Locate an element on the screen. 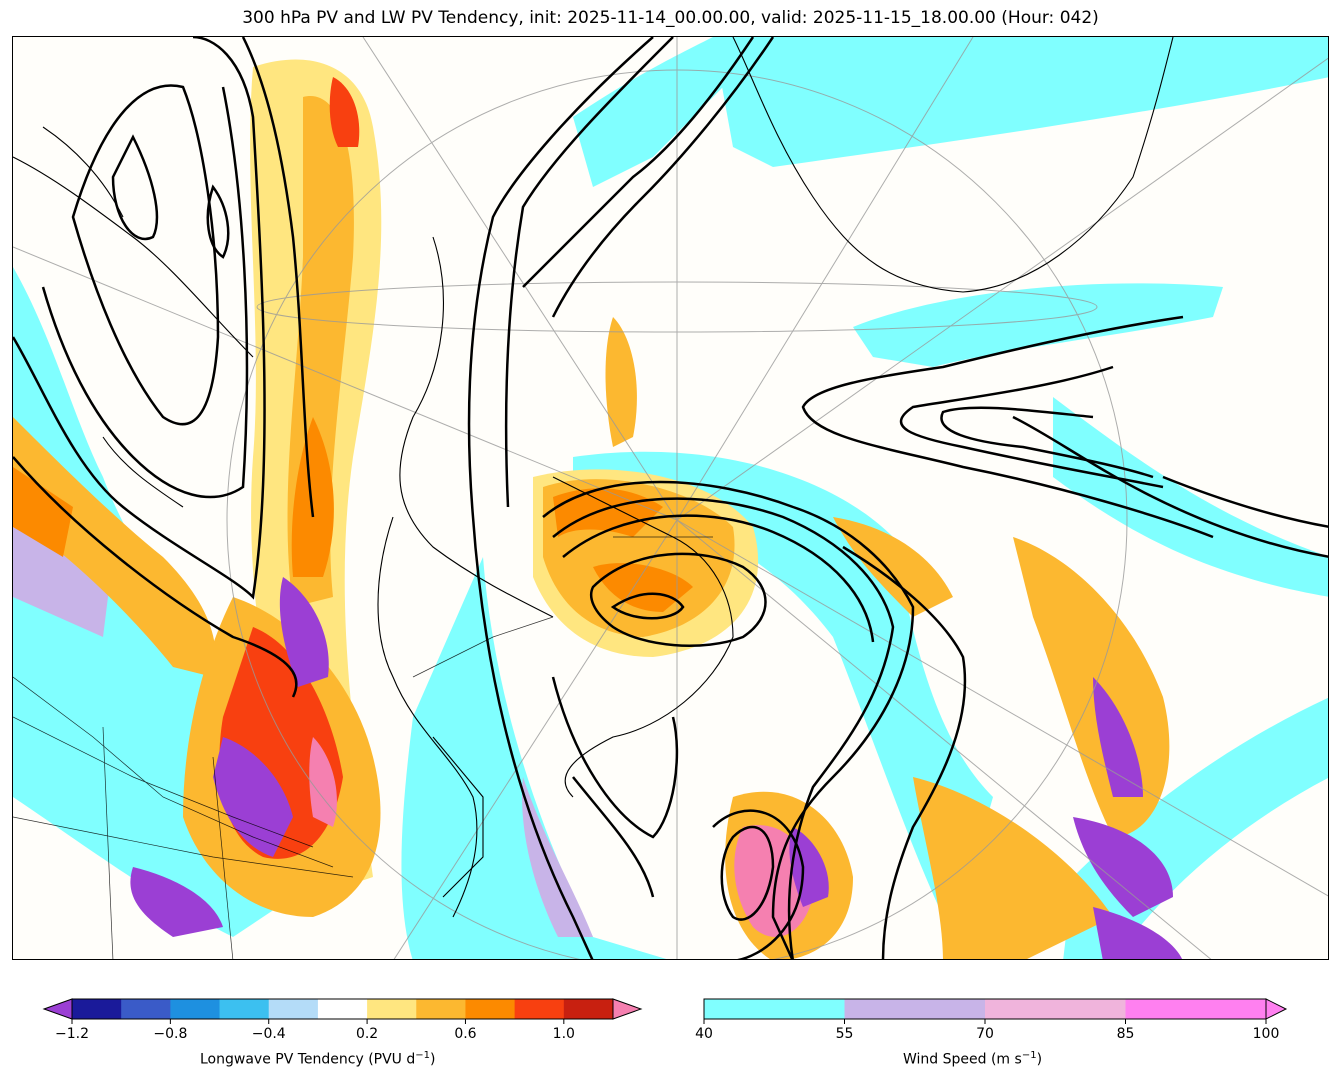  pv-tendency-tick-label: 0.2 is located at coordinates (367, 1034).